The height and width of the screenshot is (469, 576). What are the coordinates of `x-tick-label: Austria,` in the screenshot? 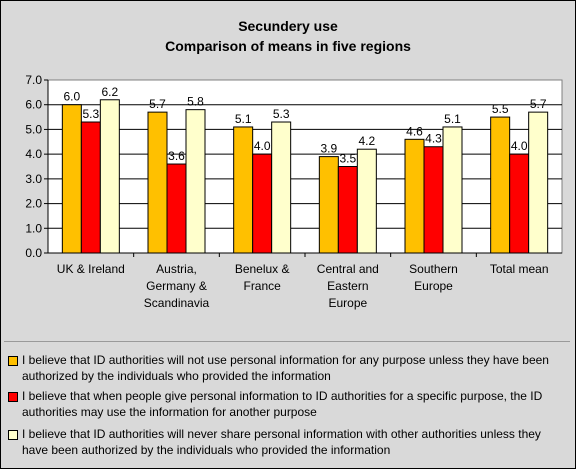 It's located at (176, 269).